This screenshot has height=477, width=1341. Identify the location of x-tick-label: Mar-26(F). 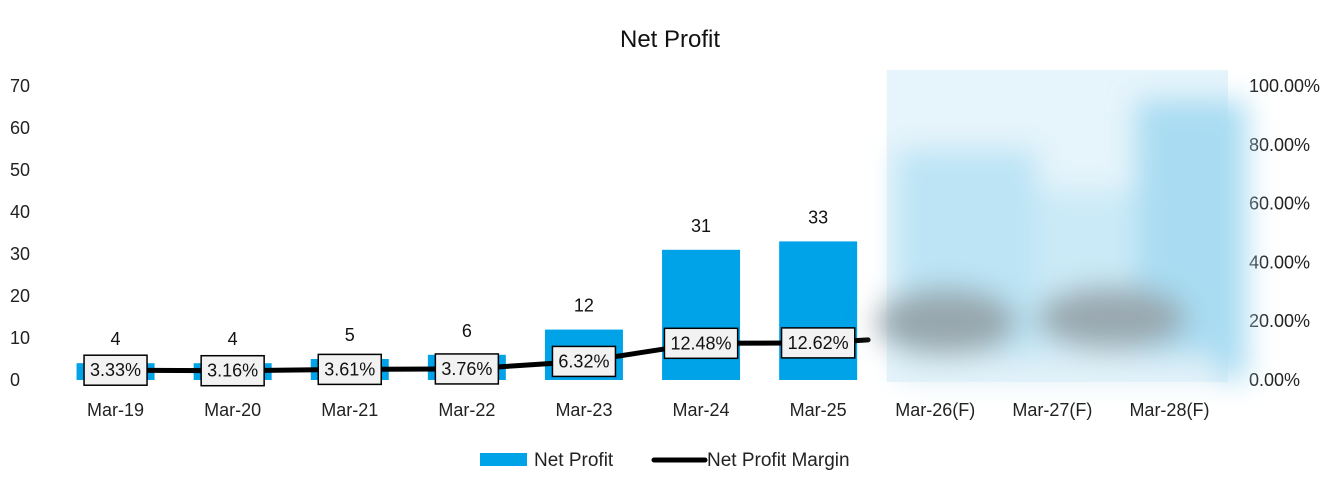
(935, 410).